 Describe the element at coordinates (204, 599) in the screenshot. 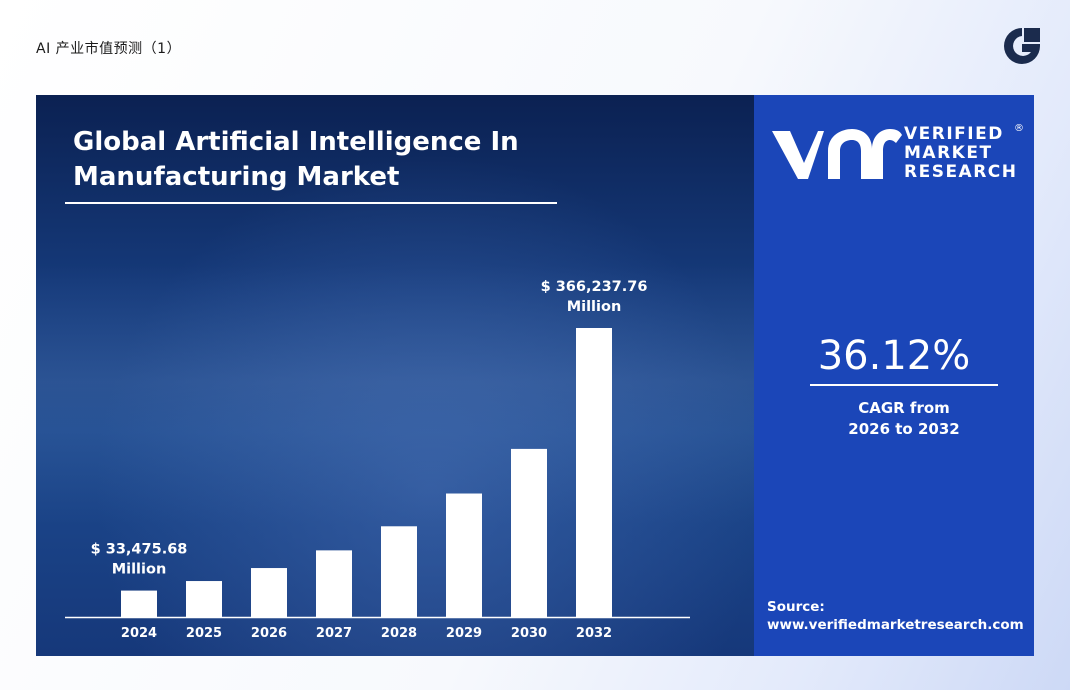

I see `bar-2025` at that location.